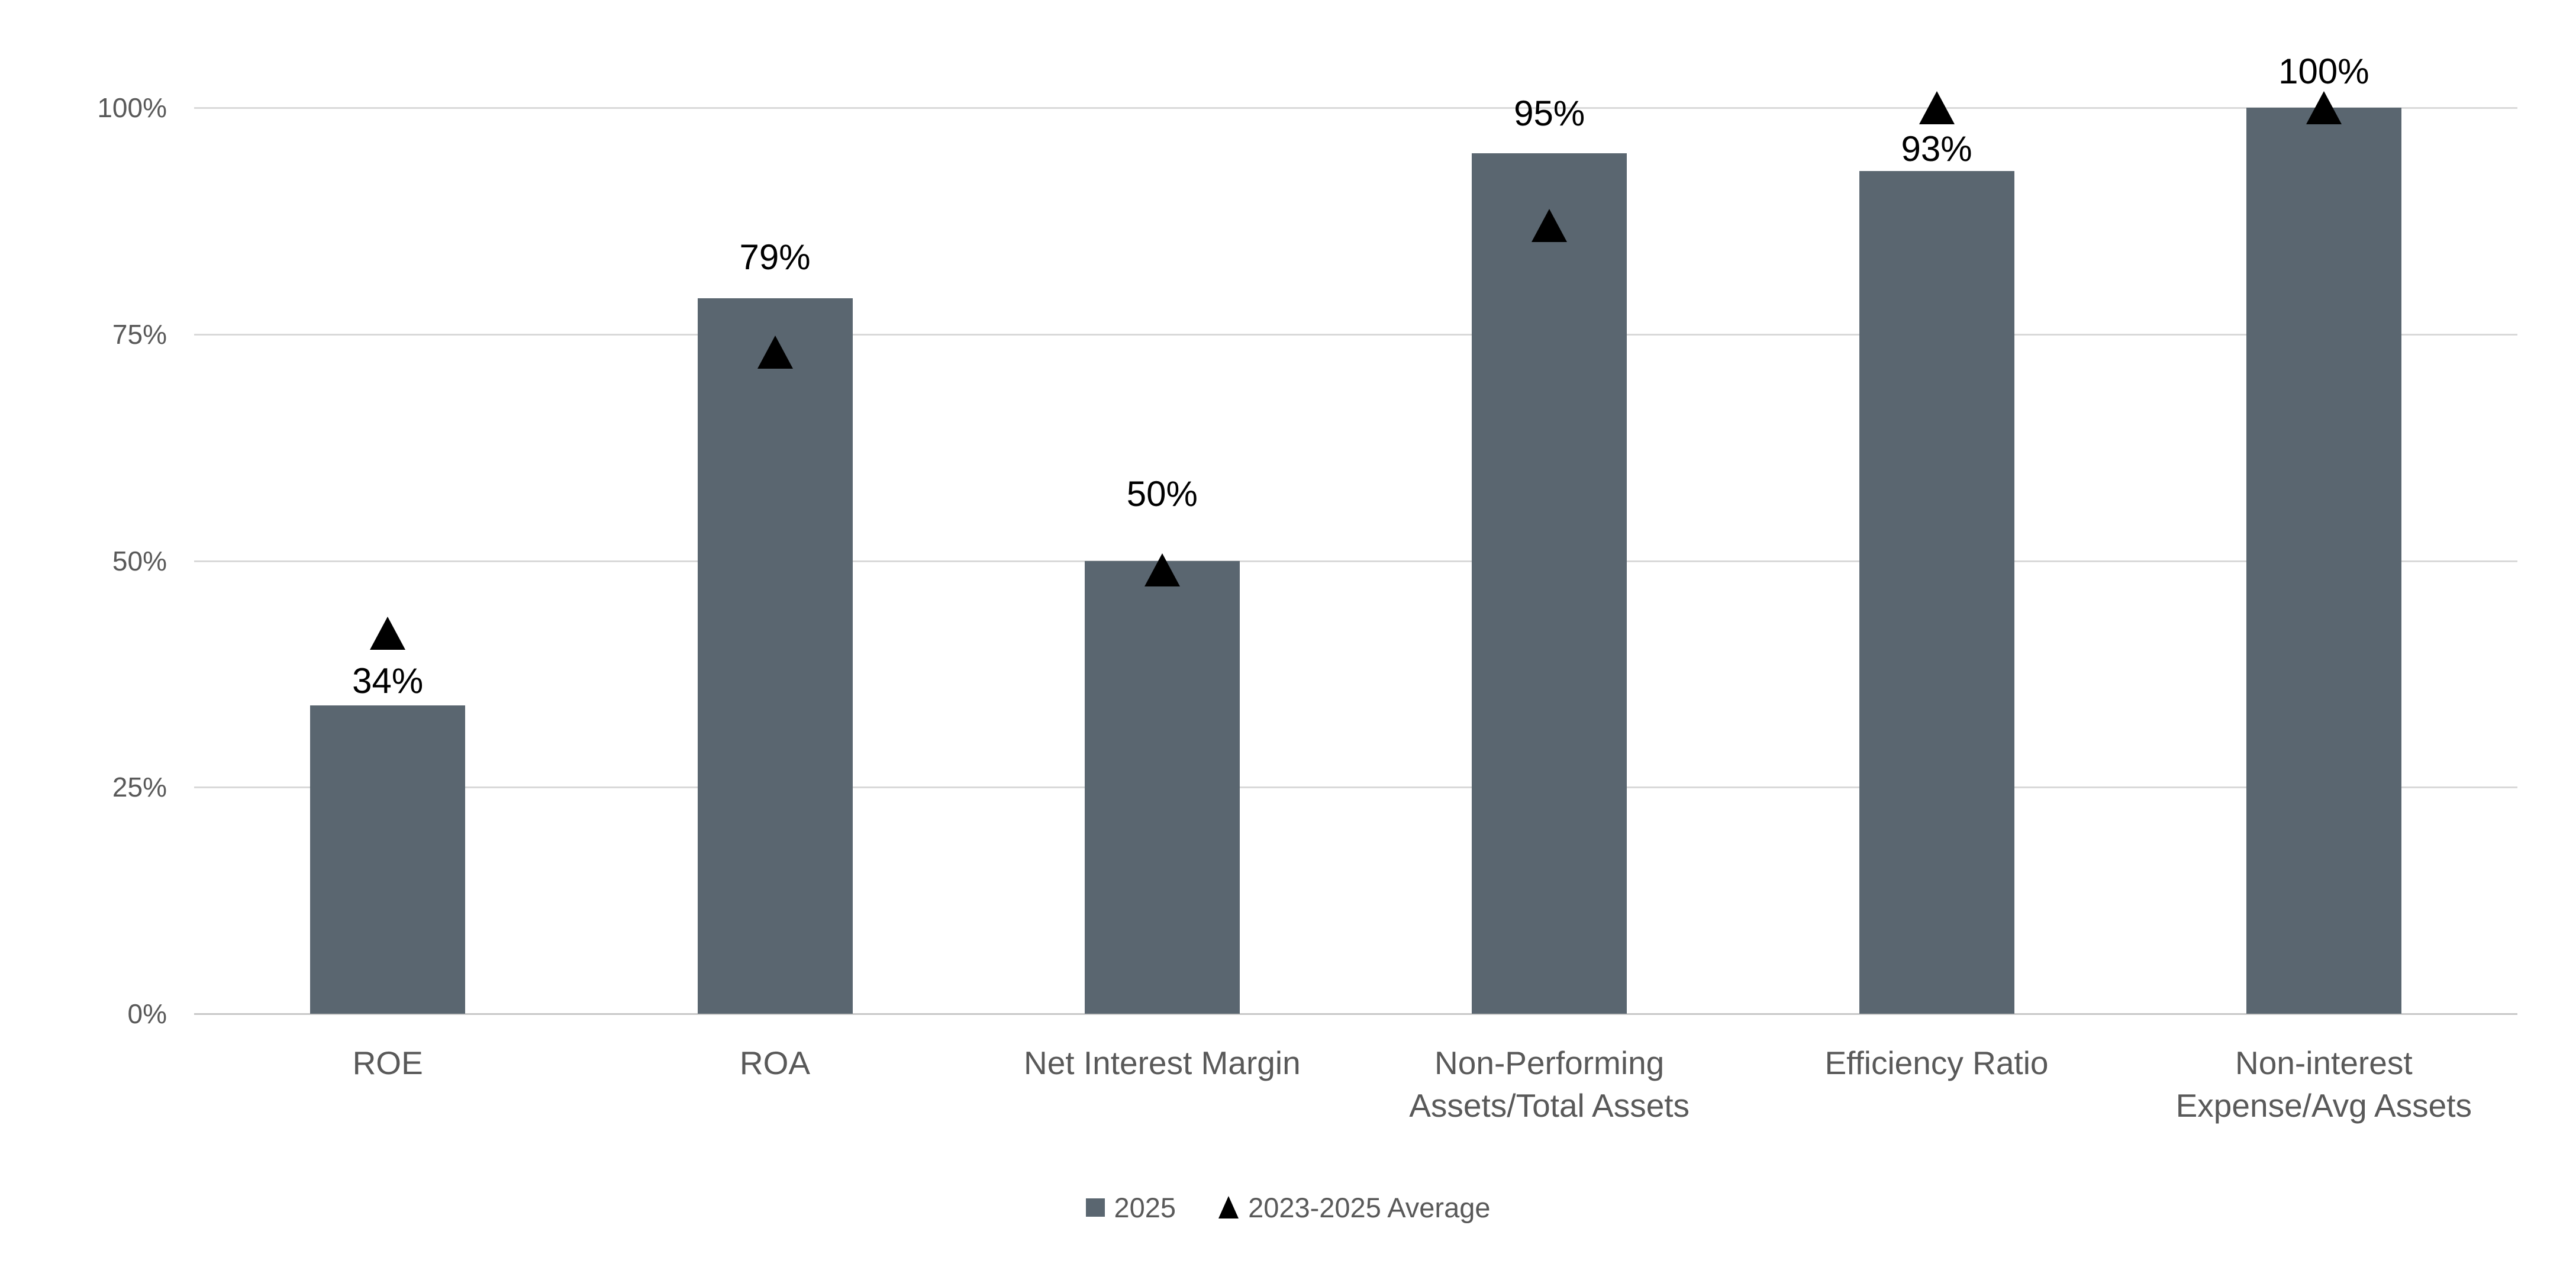  I want to click on legend: 2025 2023-2025 Average, so click(1288, 1207).